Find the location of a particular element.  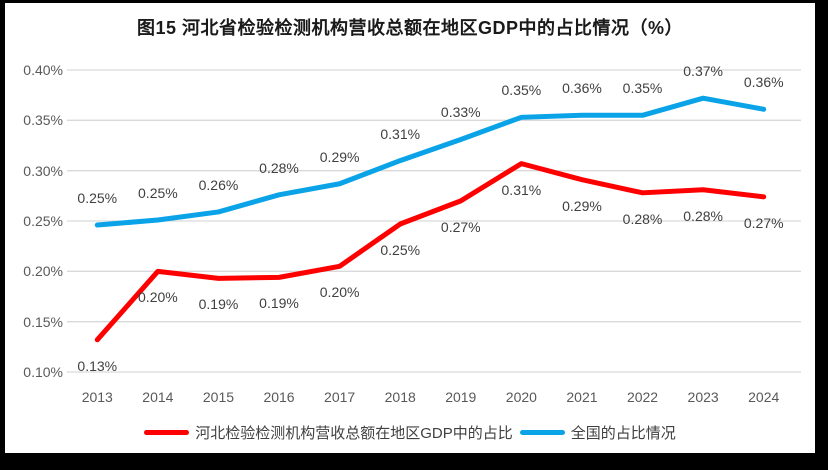

x-tick-label: 2019 is located at coordinates (461, 397).